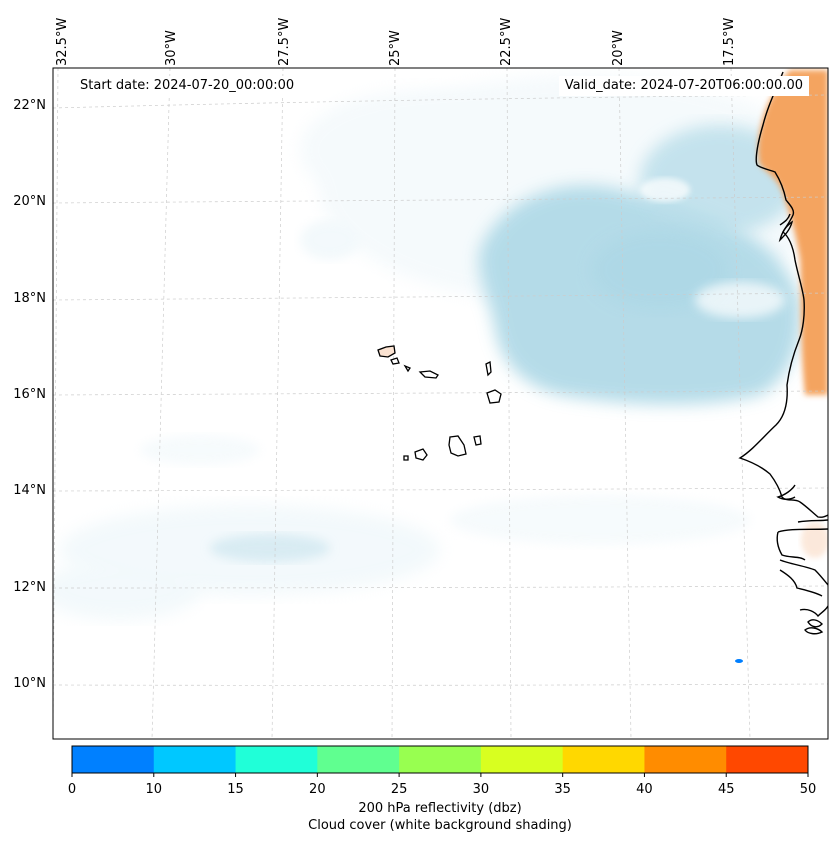 The image size is (837, 843). What do you see at coordinates (739, 661) in the screenshot?
I see `reflectivity-spot` at bounding box center [739, 661].